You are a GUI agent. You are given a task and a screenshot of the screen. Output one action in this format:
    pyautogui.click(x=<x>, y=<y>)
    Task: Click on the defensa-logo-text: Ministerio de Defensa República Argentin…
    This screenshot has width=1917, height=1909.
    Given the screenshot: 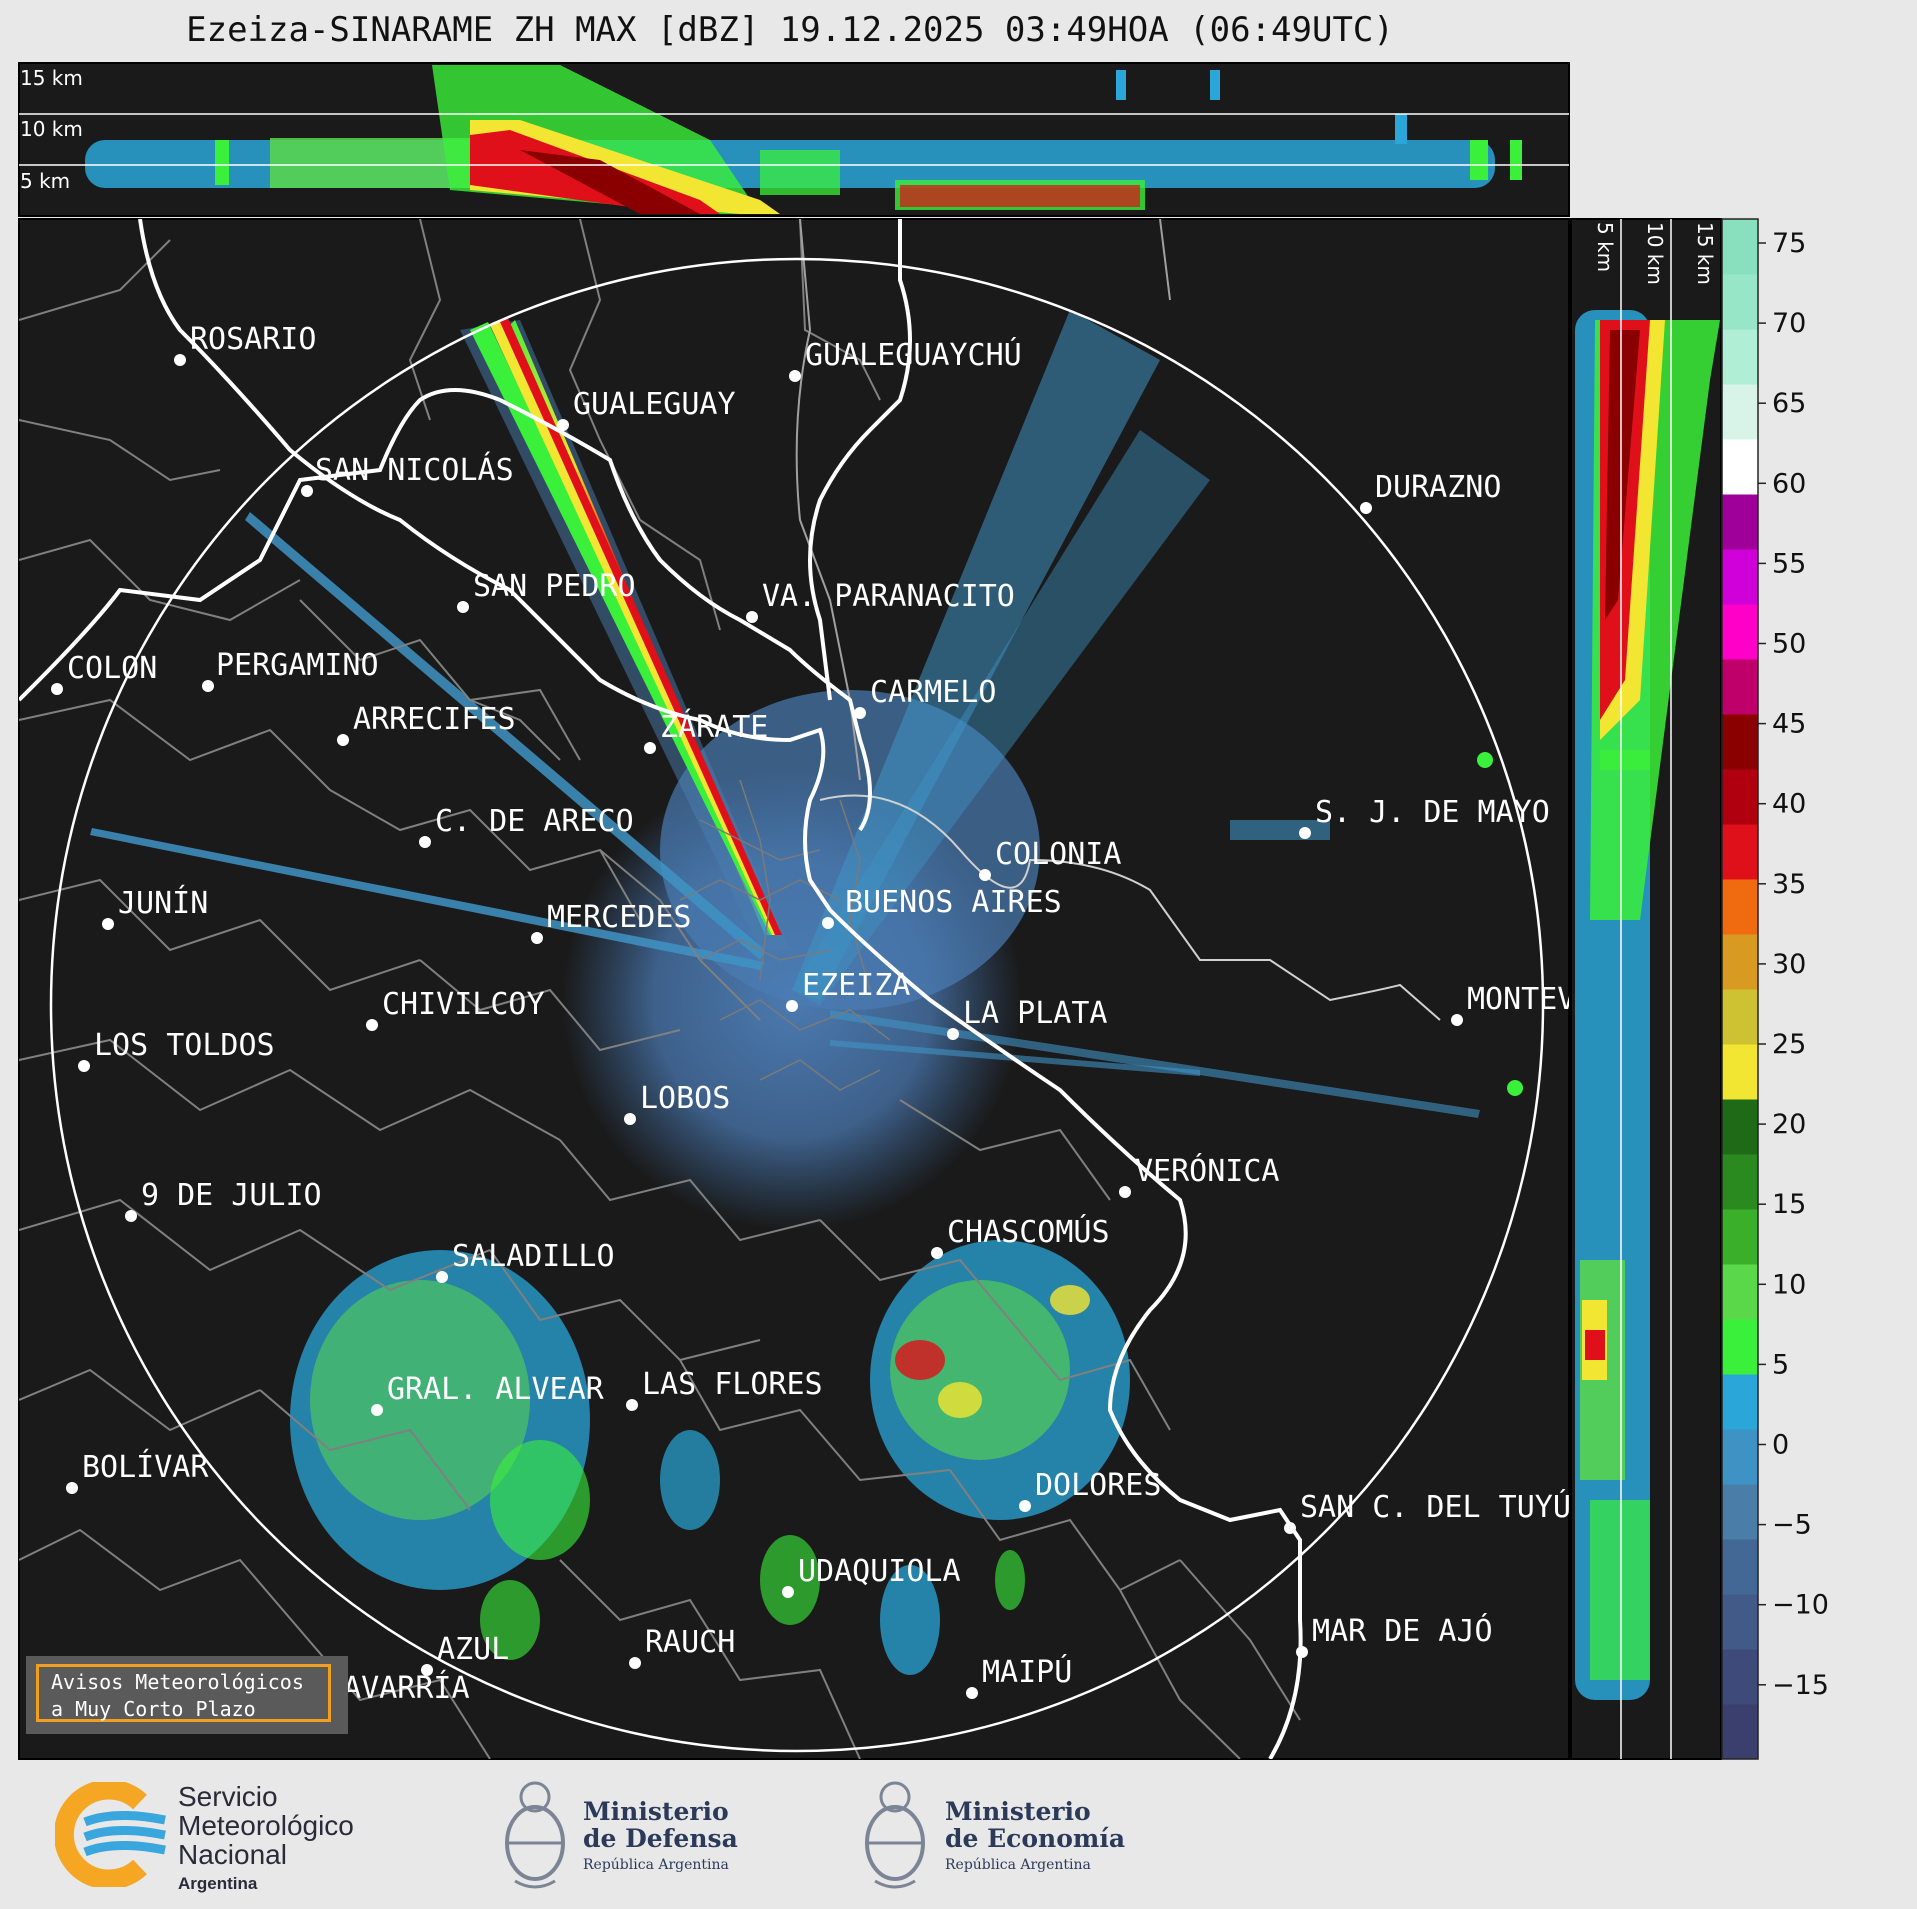 What is the action you would take?
    pyautogui.click(x=660, y=1838)
    